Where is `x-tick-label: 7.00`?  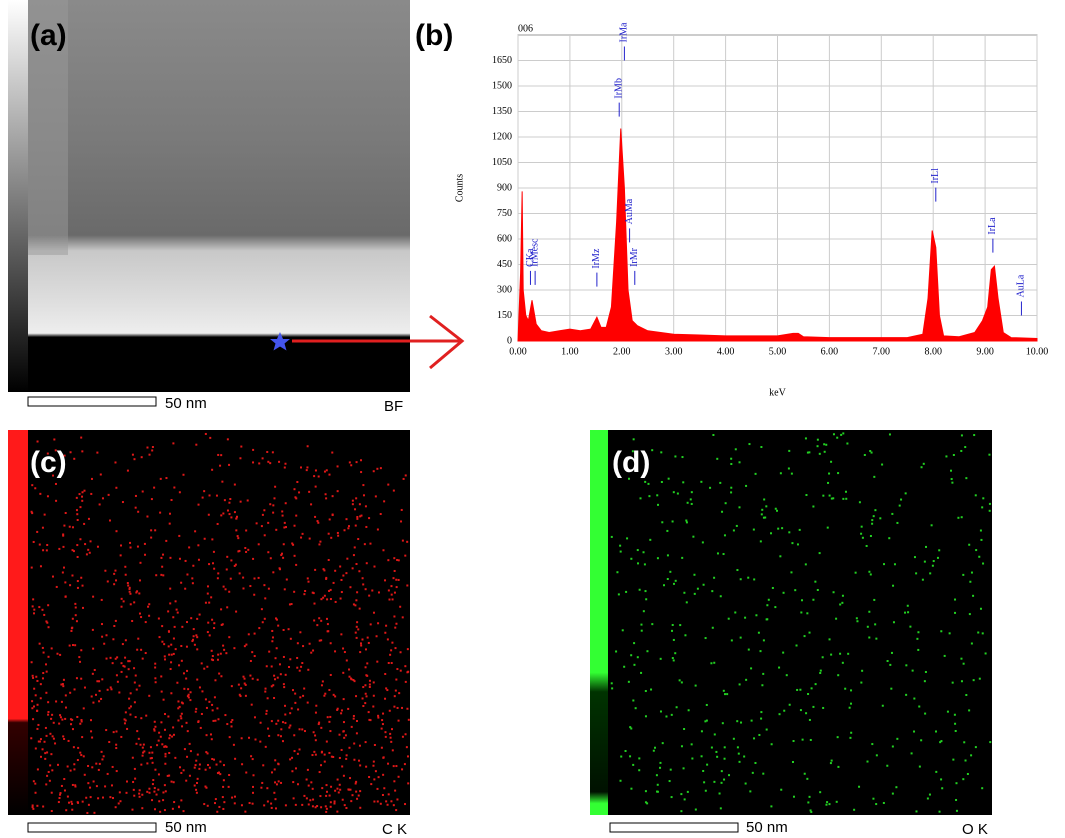 x-tick-label: 7.00 is located at coordinates (882, 351).